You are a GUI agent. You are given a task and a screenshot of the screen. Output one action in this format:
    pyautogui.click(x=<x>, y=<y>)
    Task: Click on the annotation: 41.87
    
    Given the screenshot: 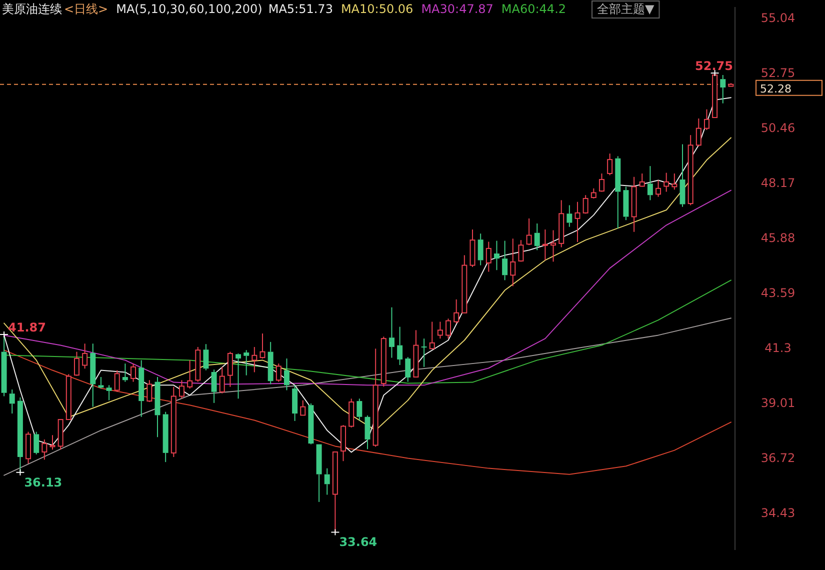 What is the action you would take?
    pyautogui.click(x=27, y=327)
    